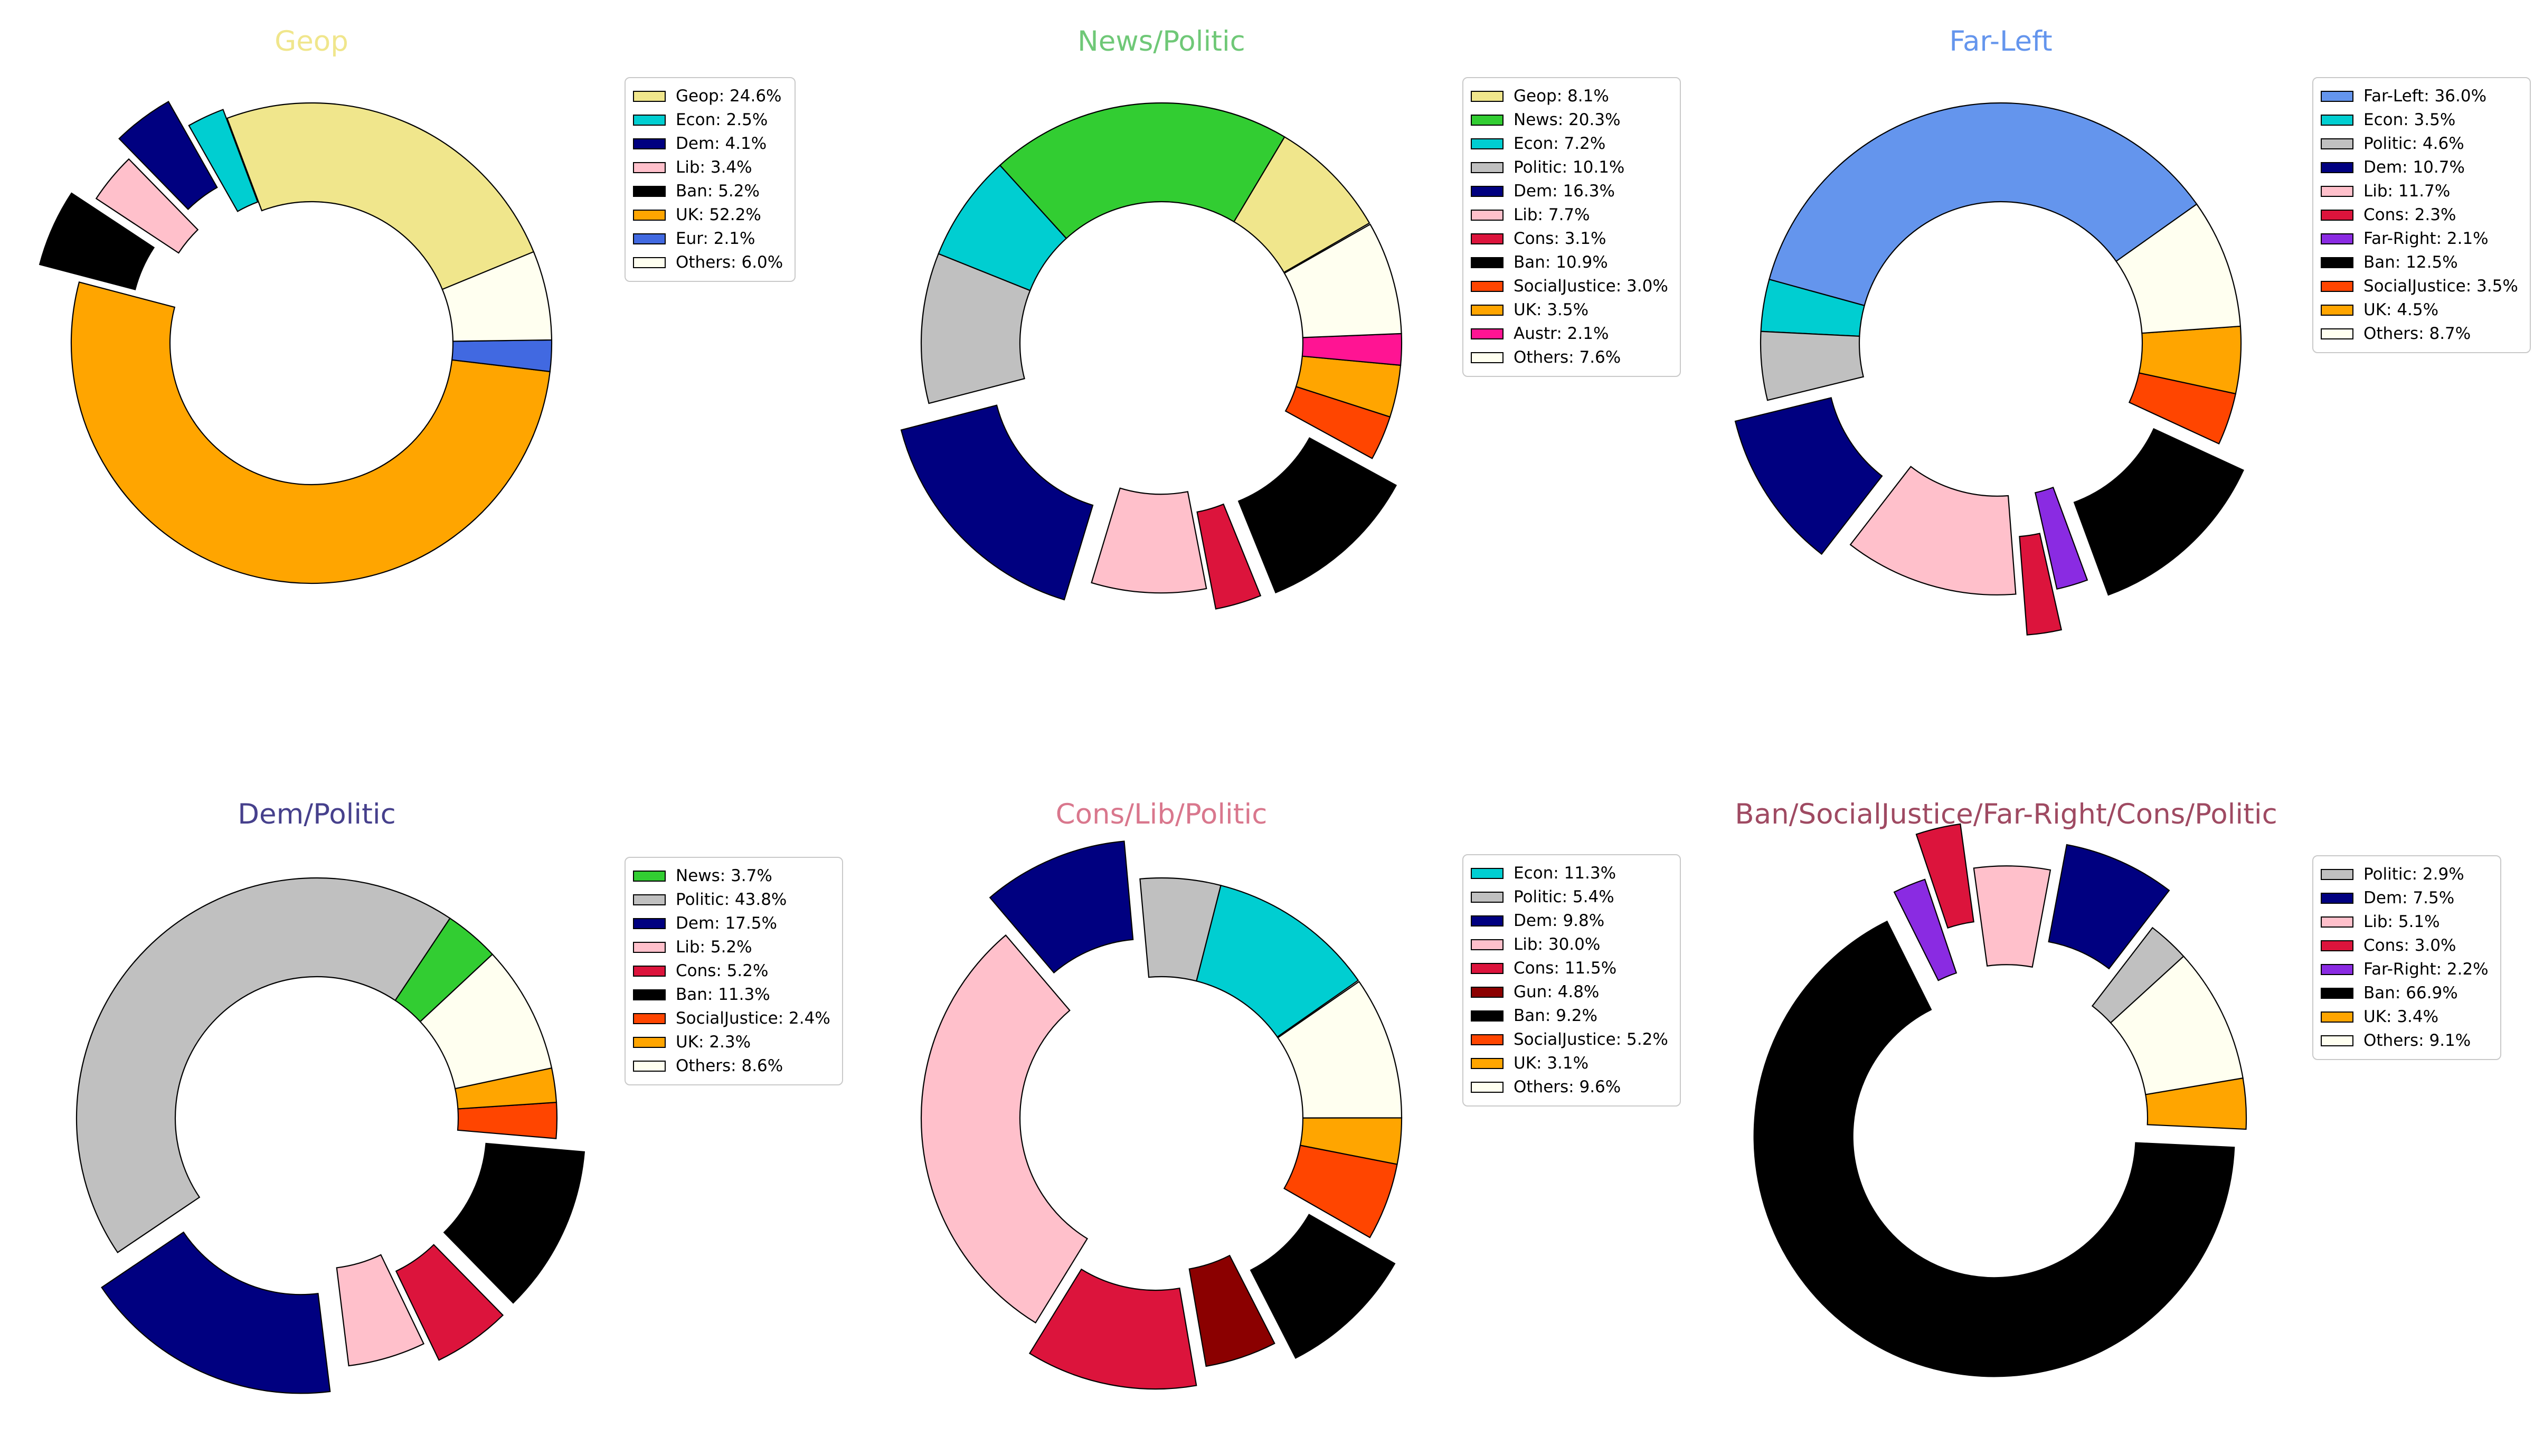  I want to click on legend-item: Eur: 2.1%, so click(708, 239).